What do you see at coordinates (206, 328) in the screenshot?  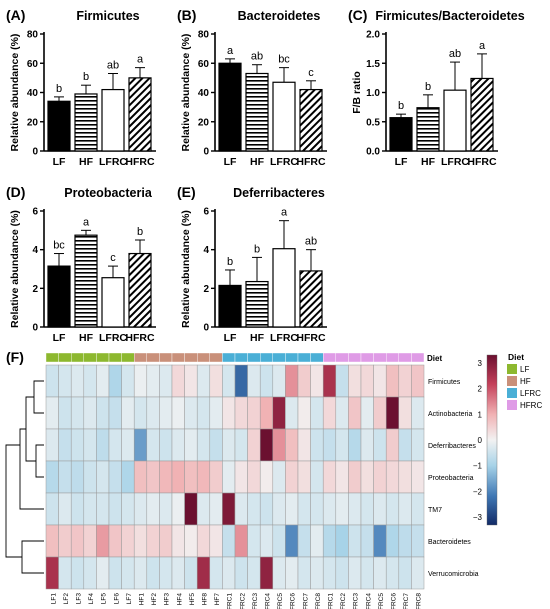 I see `y-tick-label: 0` at bounding box center [206, 328].